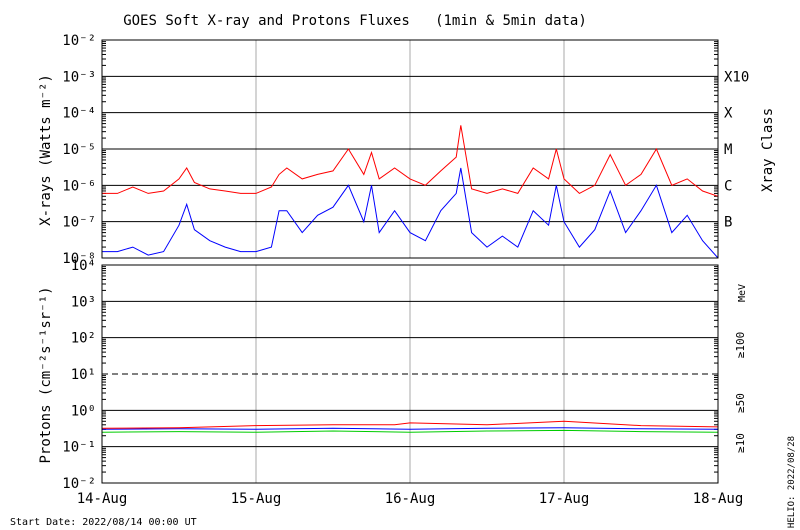 This screenshot has width=800, height=530. I want to click on proton-y-tick-label: 10², so click(83, 339).